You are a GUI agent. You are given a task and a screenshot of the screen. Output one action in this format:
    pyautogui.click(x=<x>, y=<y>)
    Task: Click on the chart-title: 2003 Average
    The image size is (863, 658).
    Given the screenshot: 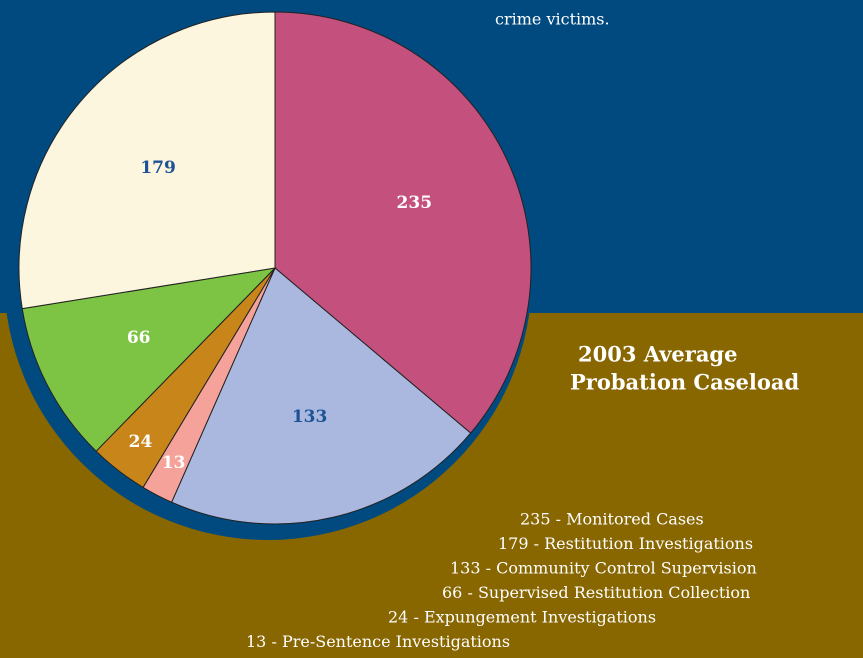 What is the action you would take?
    pyautogui.click(x=657, y=354)
    